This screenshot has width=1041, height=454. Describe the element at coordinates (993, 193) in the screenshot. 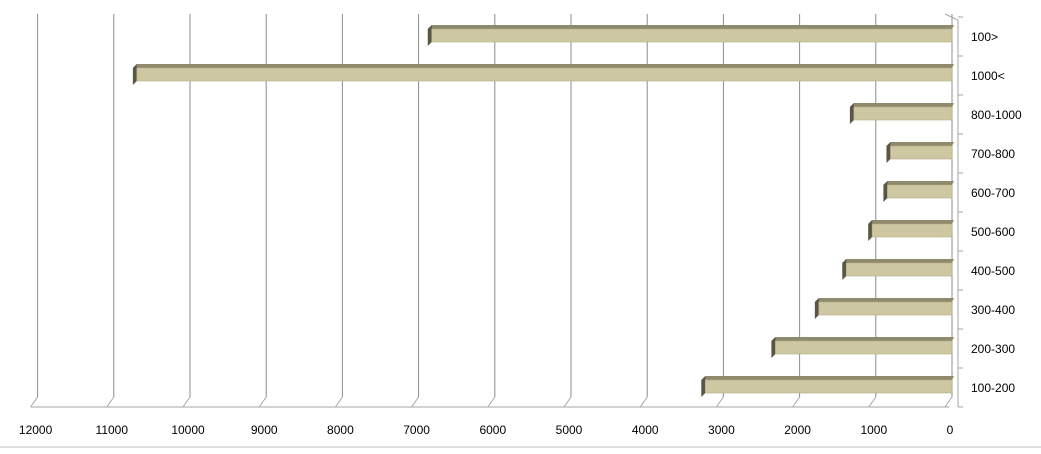

I see `y-category-label: 600-700` at that location.